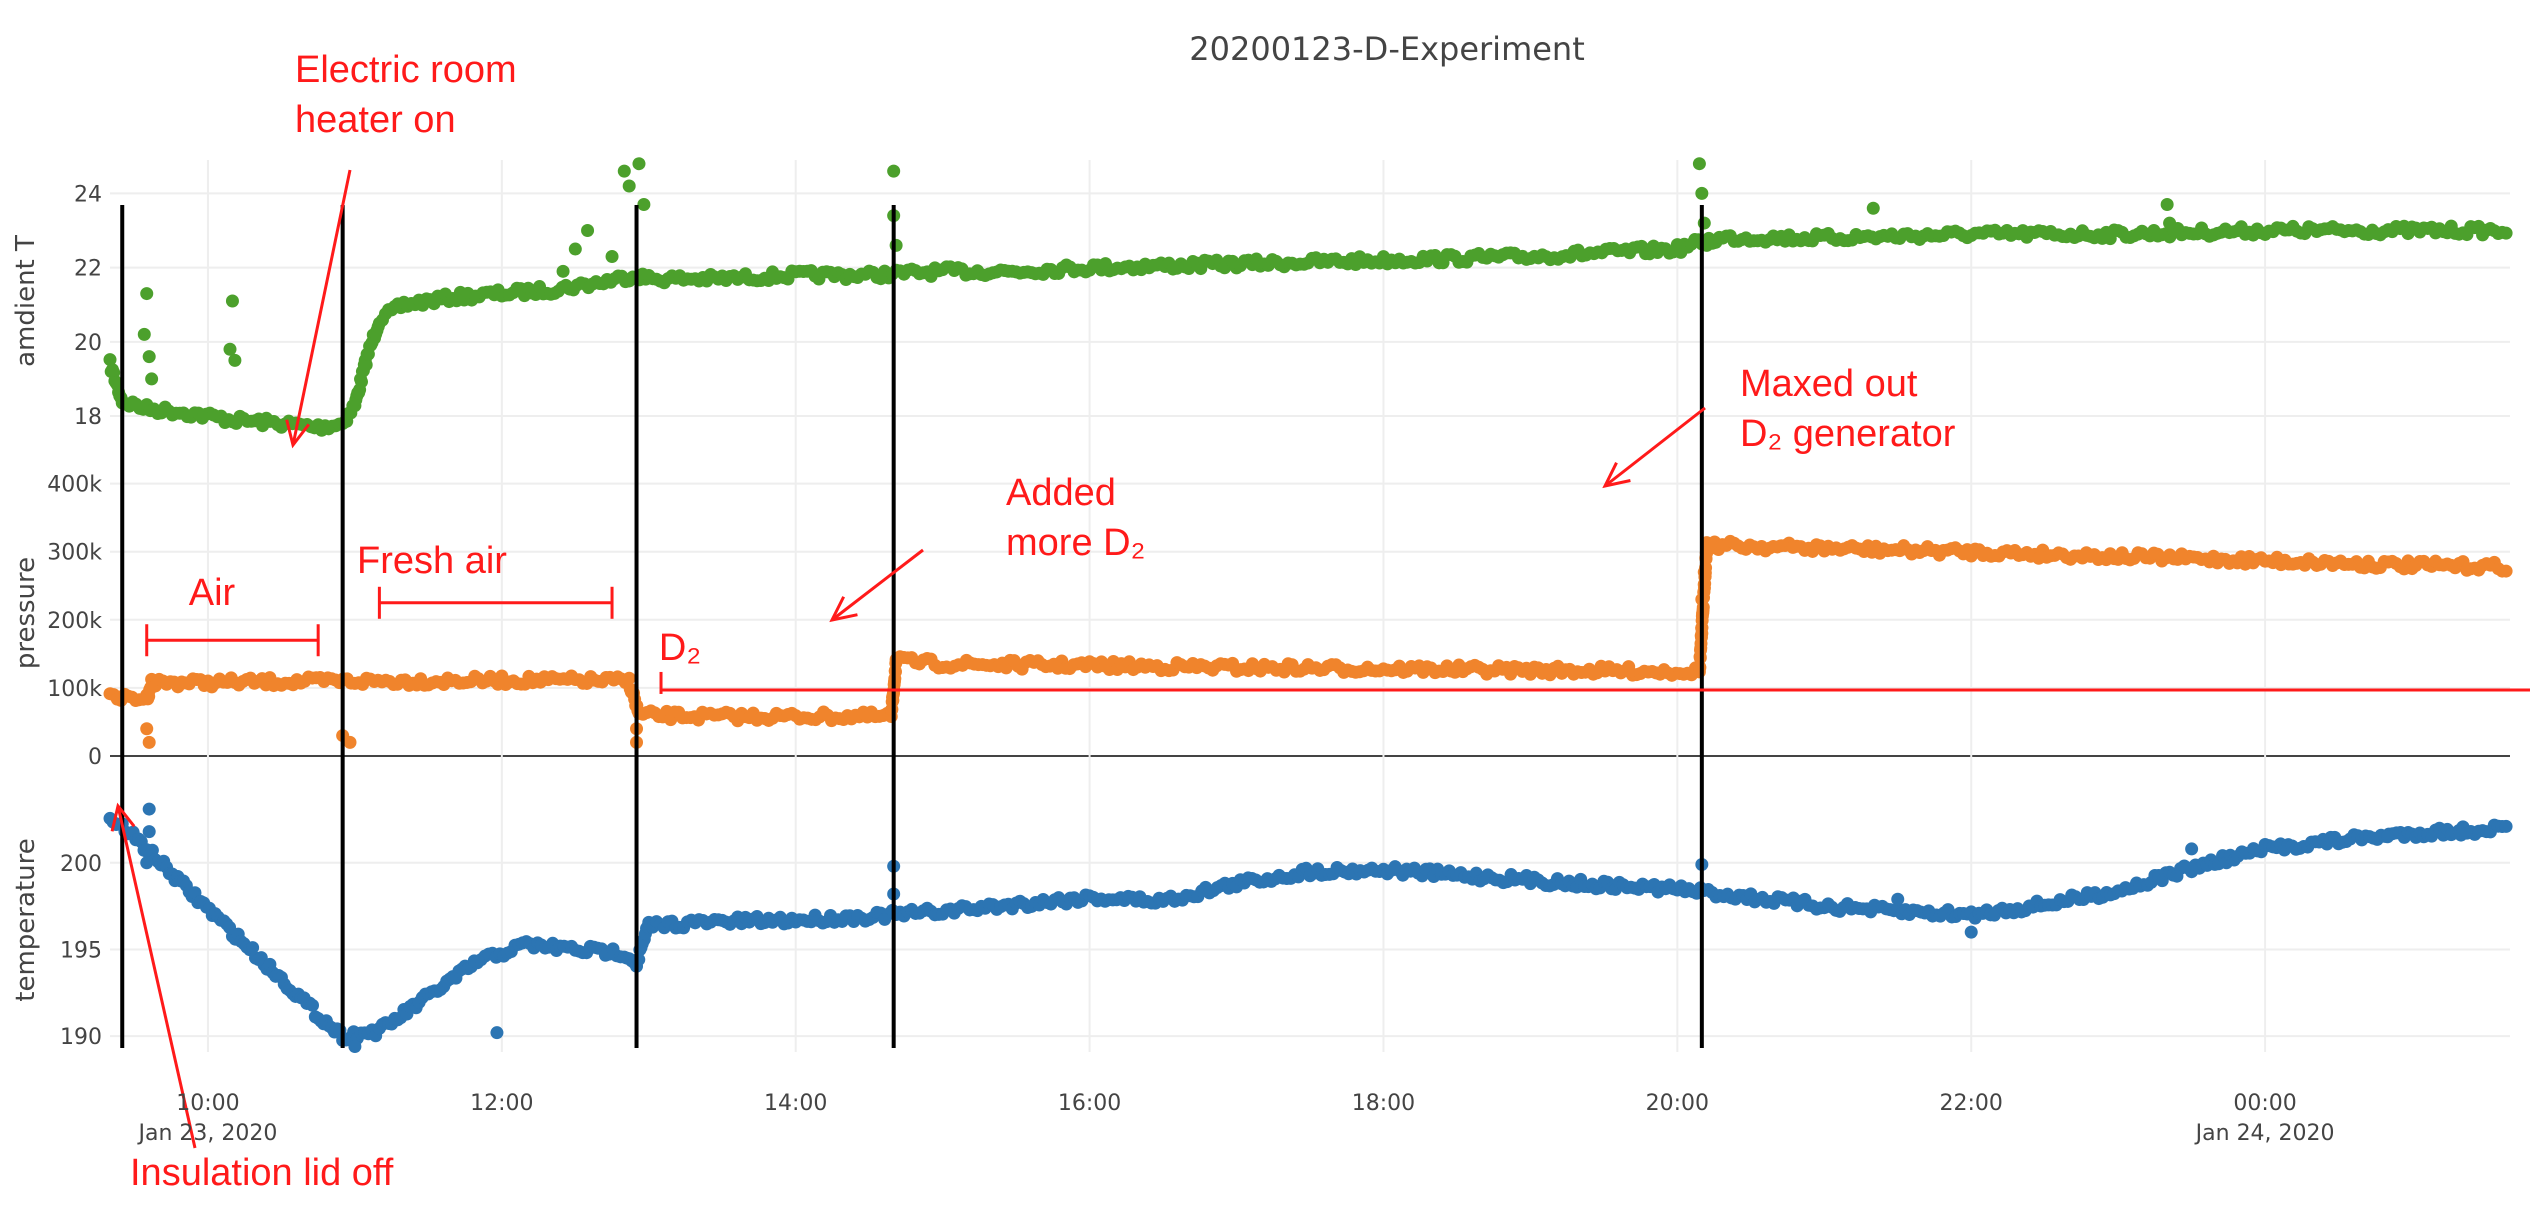 The image size is (2541, 1207). Describe the element at coordinates (74, 553) in the screenshot. I see `y-tick-label: 300k` at that location.